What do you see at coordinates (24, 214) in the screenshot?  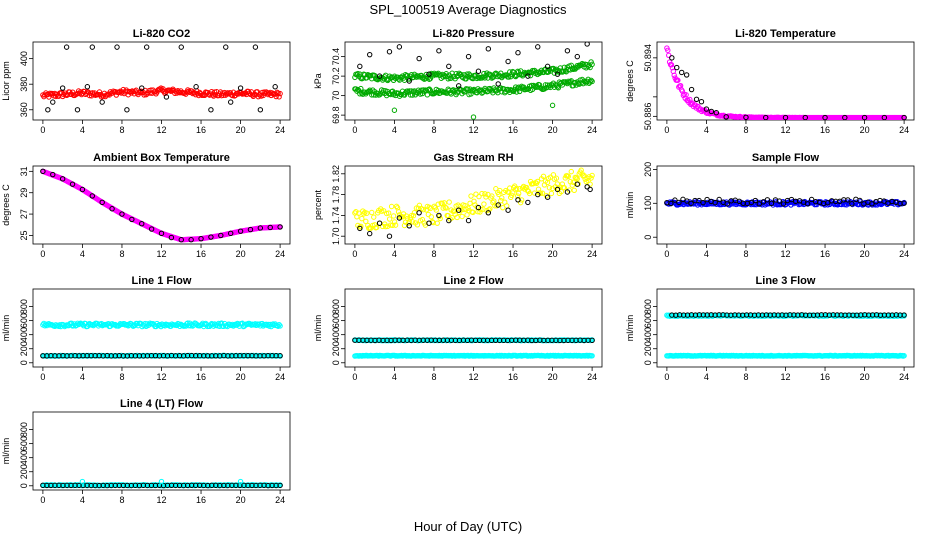 I see `y-tick-label: 27` at bounding box center [24, 214].